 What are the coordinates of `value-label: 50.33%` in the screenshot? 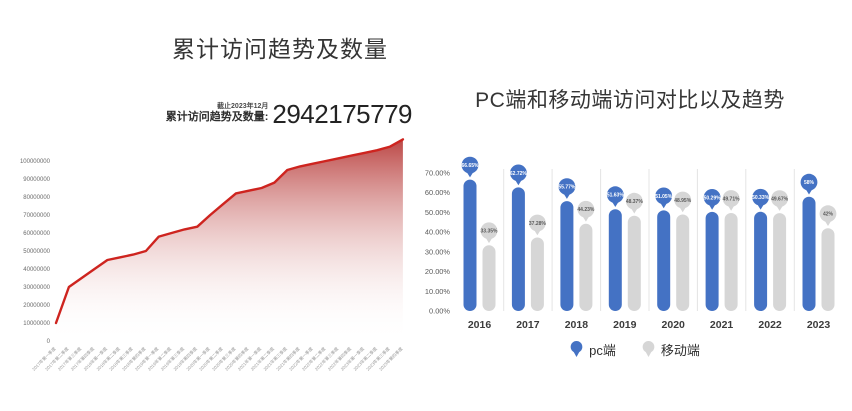 It's located at (761, 198).